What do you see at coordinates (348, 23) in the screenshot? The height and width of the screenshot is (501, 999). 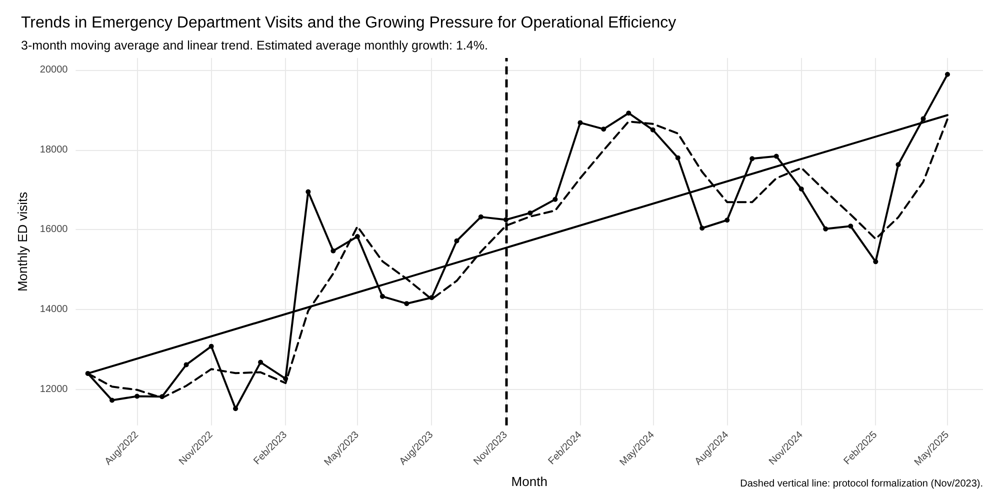 I see `chart-title: Trends in Emergency Department Visits and the Growing Pressure for Operational Efficiency` at bounding box center [348, 23].